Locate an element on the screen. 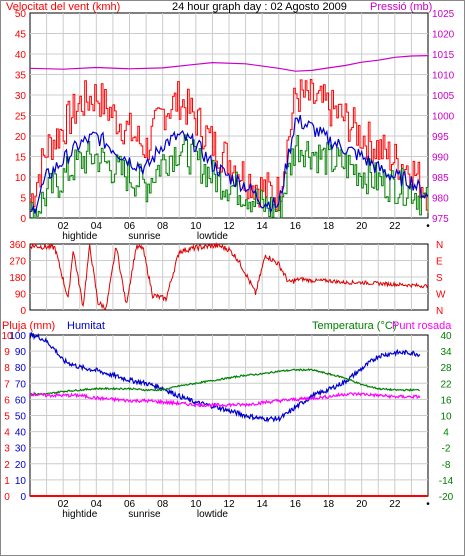 The image size is (465, 556). x-tick-label: 18 is located at coordinates (329, 226).